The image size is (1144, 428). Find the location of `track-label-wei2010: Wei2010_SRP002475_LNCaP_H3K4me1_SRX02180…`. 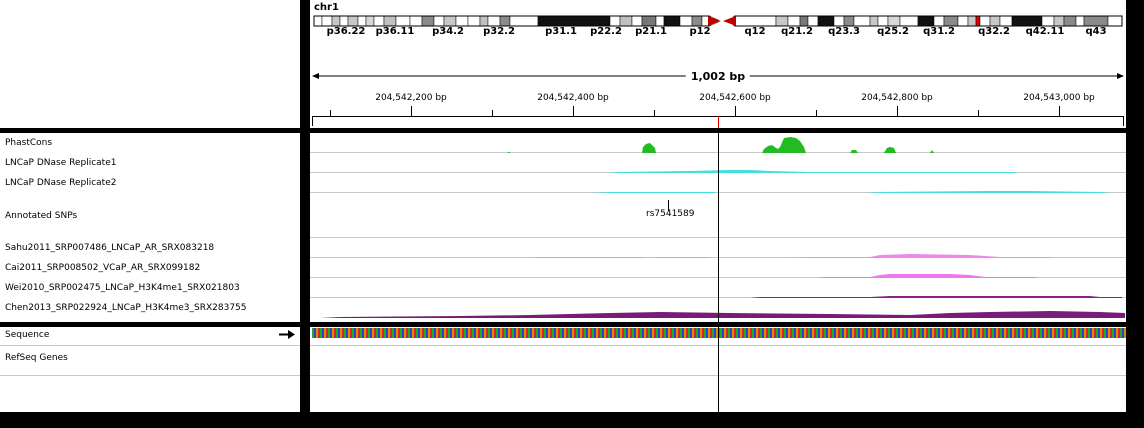

track-label-wei2010: Wei2010_SRP002475_LNCaP_H3K4me1_SRX02180… is located at coordinates (122, 288).